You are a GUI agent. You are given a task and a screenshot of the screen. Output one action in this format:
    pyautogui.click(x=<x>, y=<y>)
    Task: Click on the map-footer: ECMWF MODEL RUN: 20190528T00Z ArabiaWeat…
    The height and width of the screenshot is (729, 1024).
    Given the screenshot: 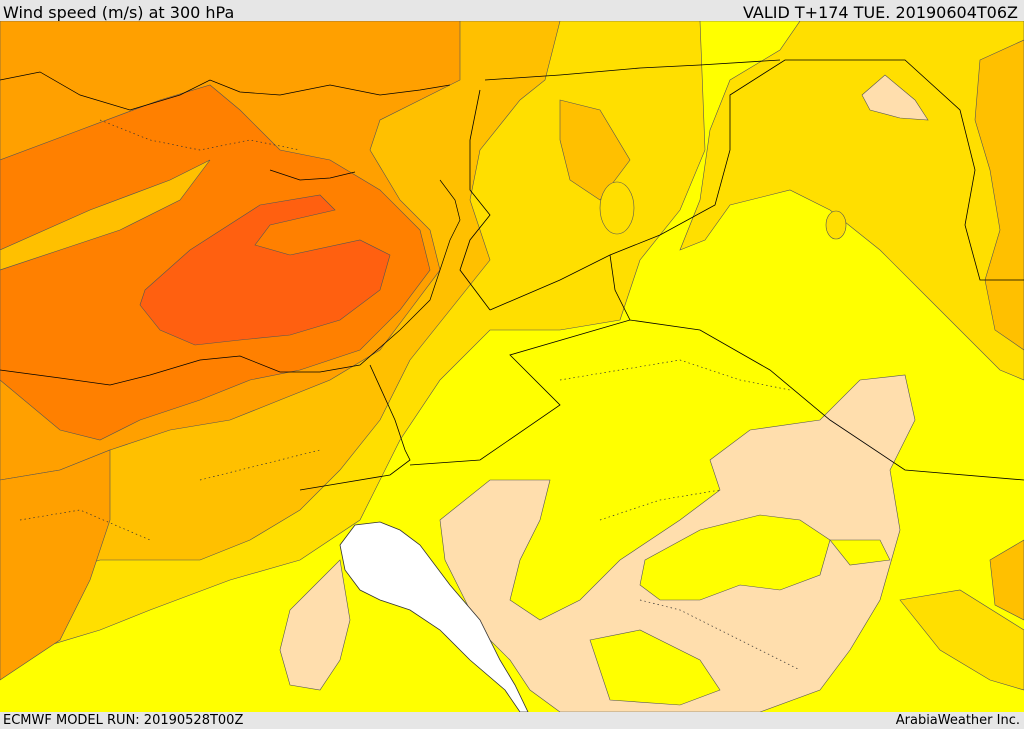 What is the action you would take?
    pyautogui.click(x=512, y=720)
    